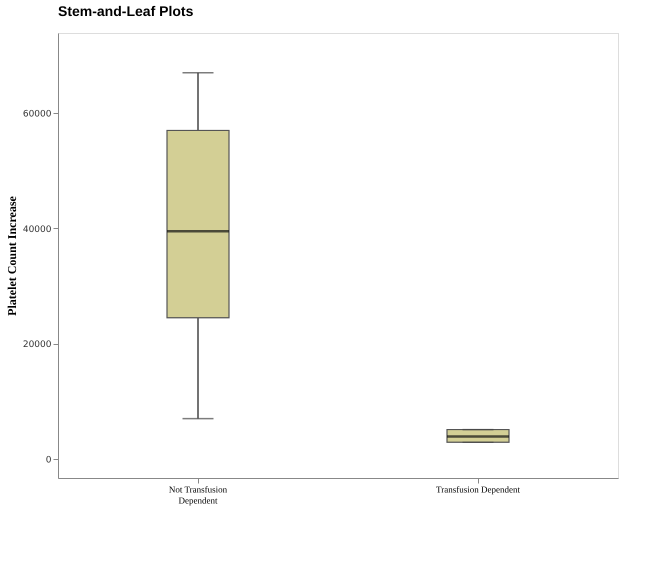 This screenshot has width=670, height=572. What do you see at coordinates (126, 11) in the screenshot?
I see `chart-title: Stem-and-Leaf Plots` at bounding box center [126, 11].